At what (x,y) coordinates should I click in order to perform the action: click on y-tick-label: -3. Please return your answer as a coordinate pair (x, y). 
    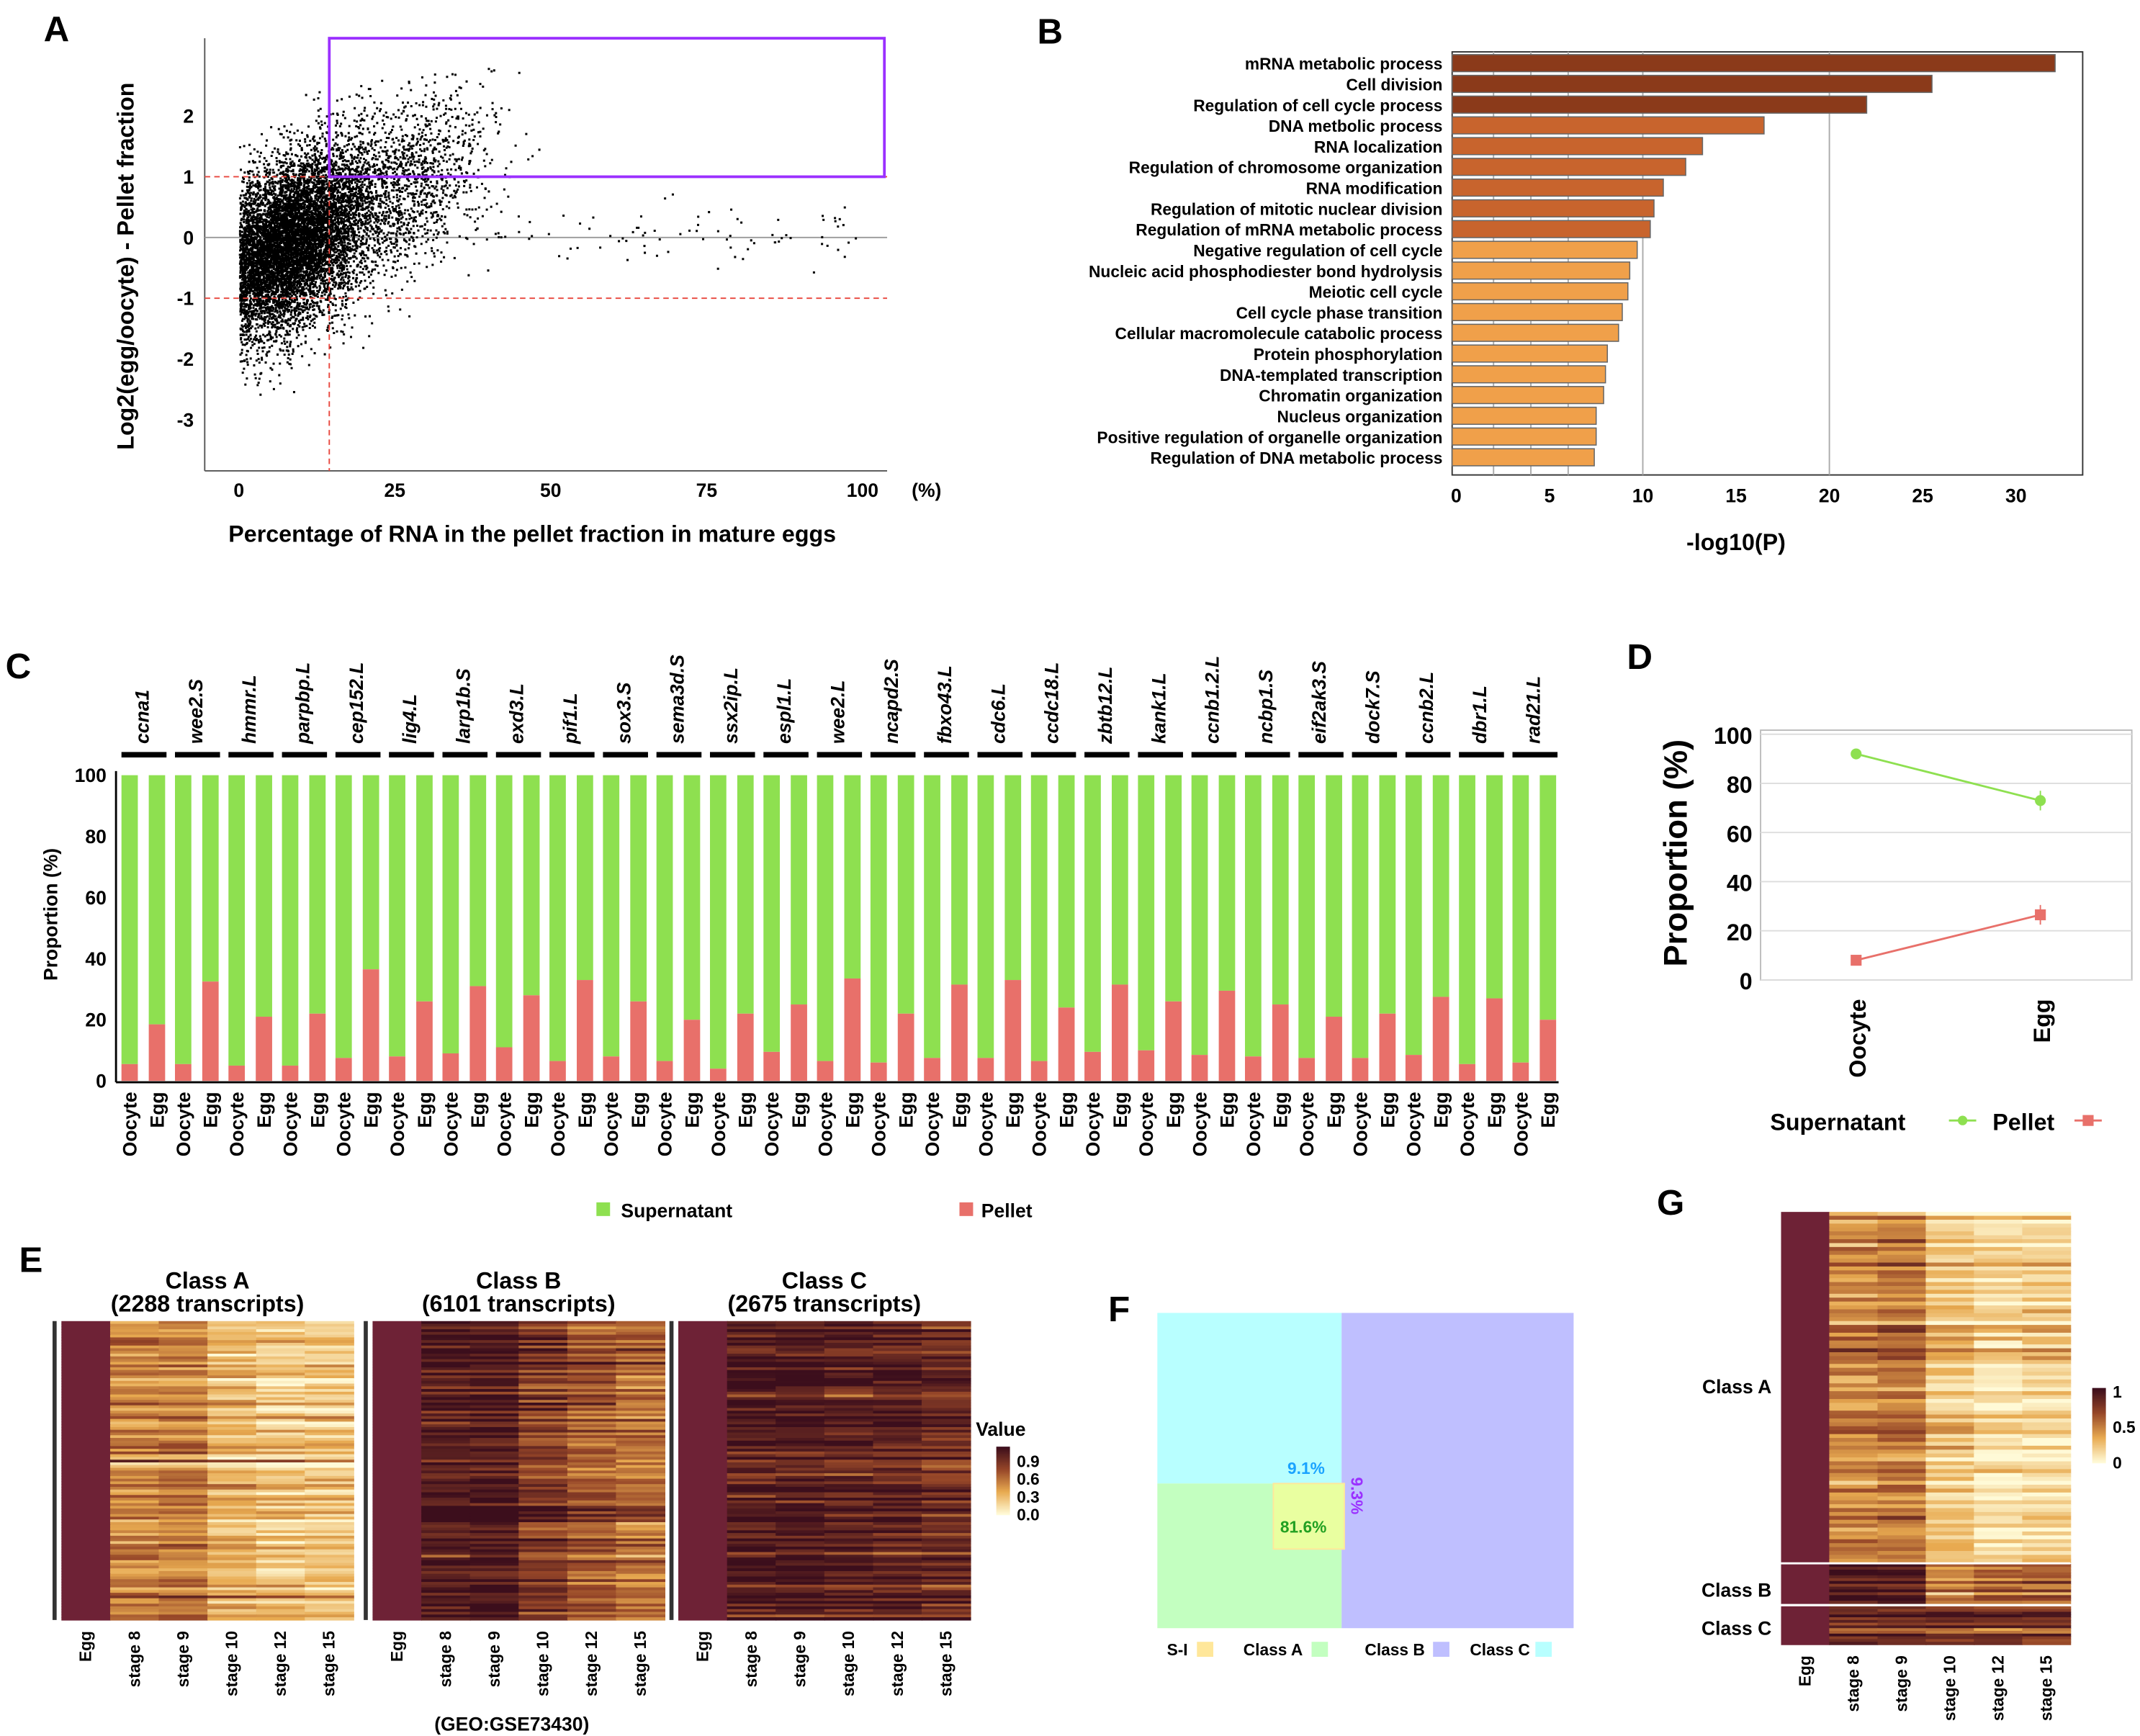
    Looking at the image, I should click on (185, 420).